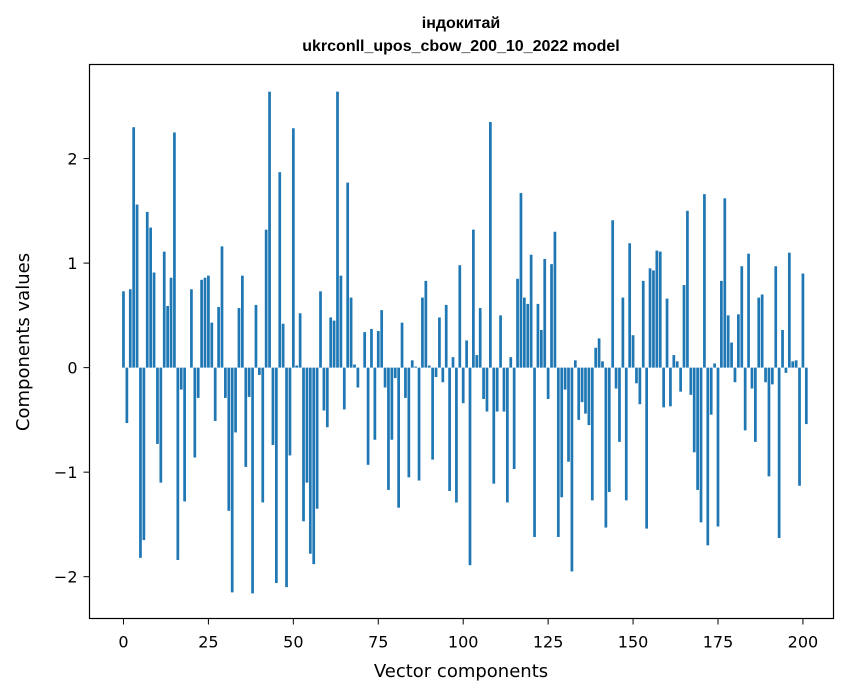 Image resolution: width=847 pixels, height=696 pixels. Describe the element at coordinates (66, 472) in the screenshot. I see `y-tick-label: −1` at that location.